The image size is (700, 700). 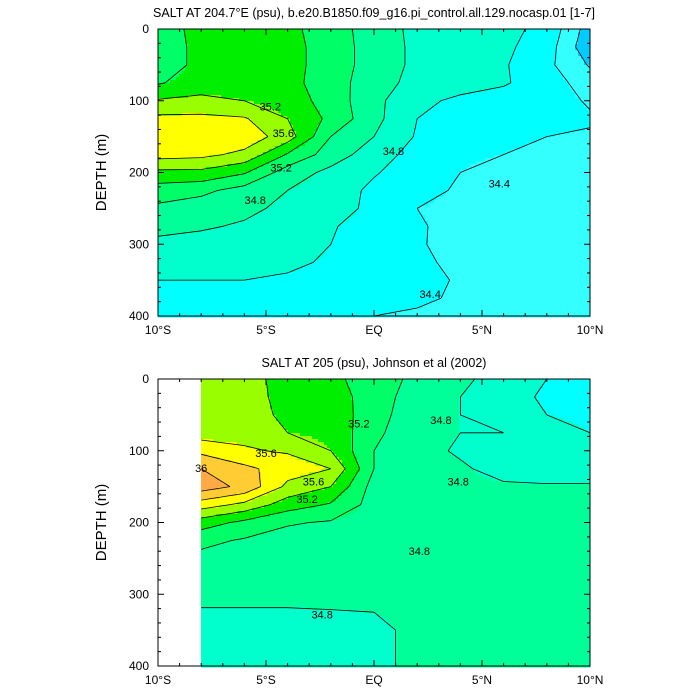 I want to click on contour-label: 35.6, so click(x=283, y=134).